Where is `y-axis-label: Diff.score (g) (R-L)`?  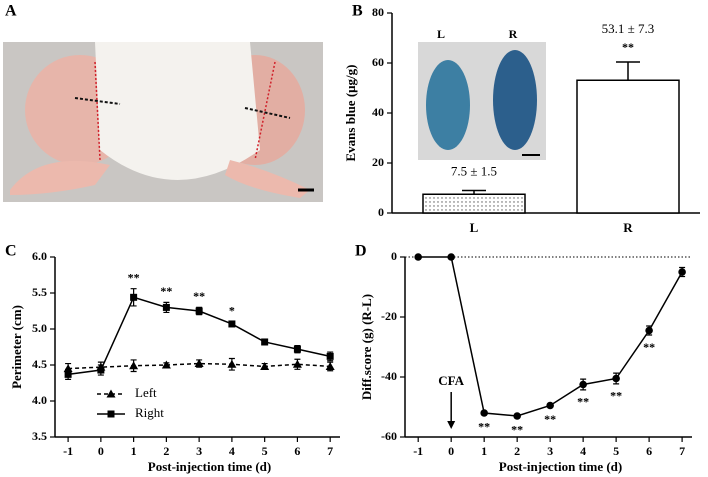 y-axis-label: Diff.score (g) (R-L) is located at coordinates (366, 347).